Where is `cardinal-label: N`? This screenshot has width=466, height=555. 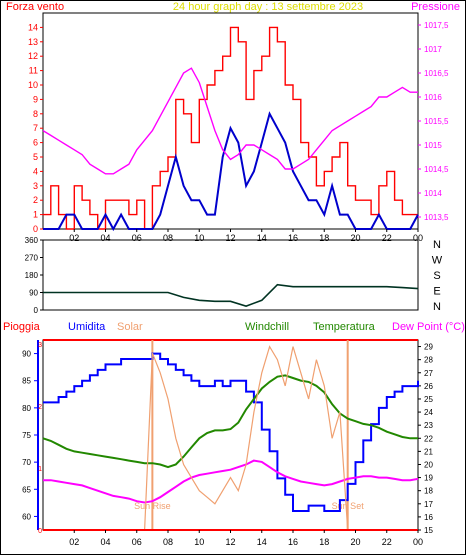 cardinal-label: N is located at coordinates (437, 245).